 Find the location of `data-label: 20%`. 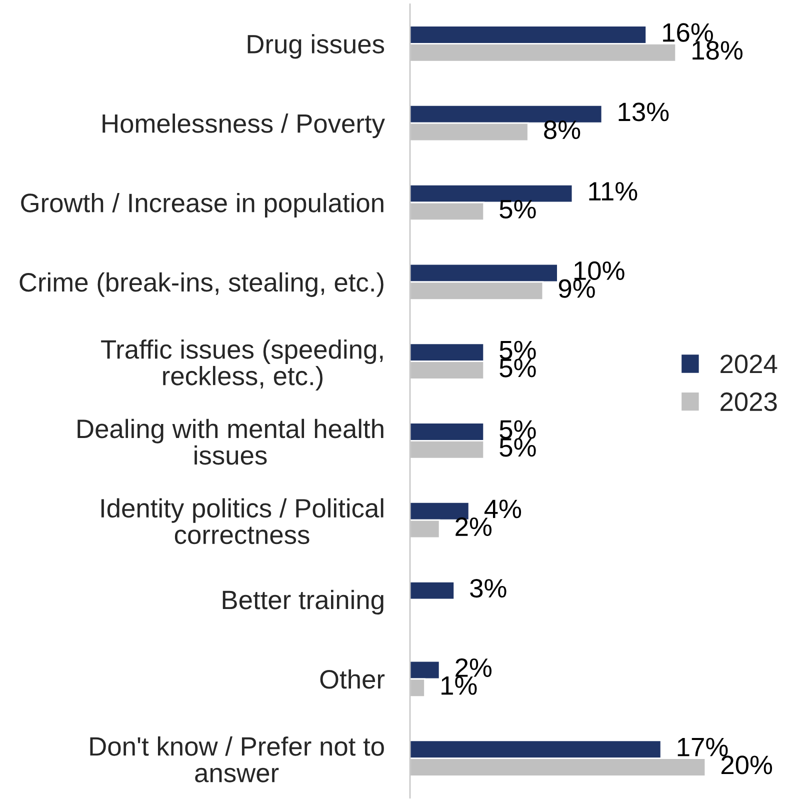

data-label: 20% is located at coordinates (746, 765).